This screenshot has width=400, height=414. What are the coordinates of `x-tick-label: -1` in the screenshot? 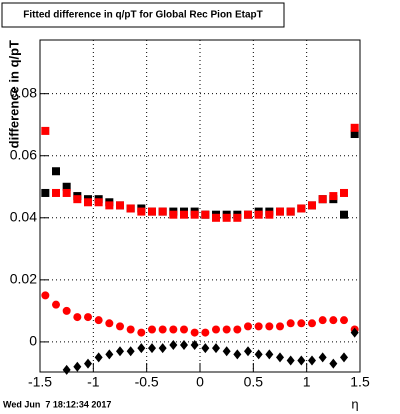 It's located at (93, 382).